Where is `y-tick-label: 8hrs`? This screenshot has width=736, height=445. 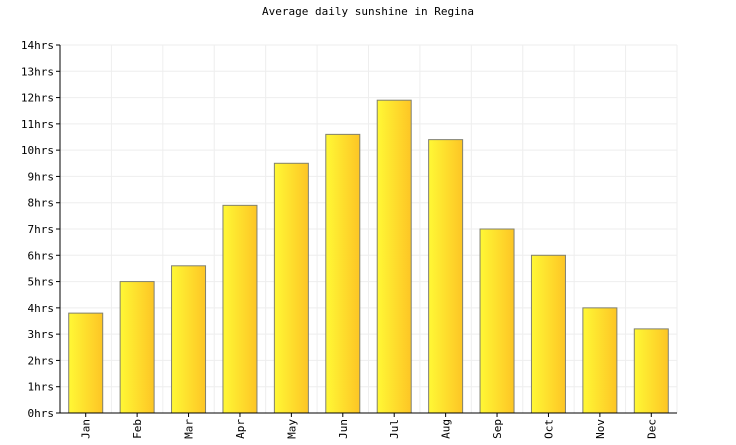 y-tick-label: 8hrs is located at coordinates (41, 203).